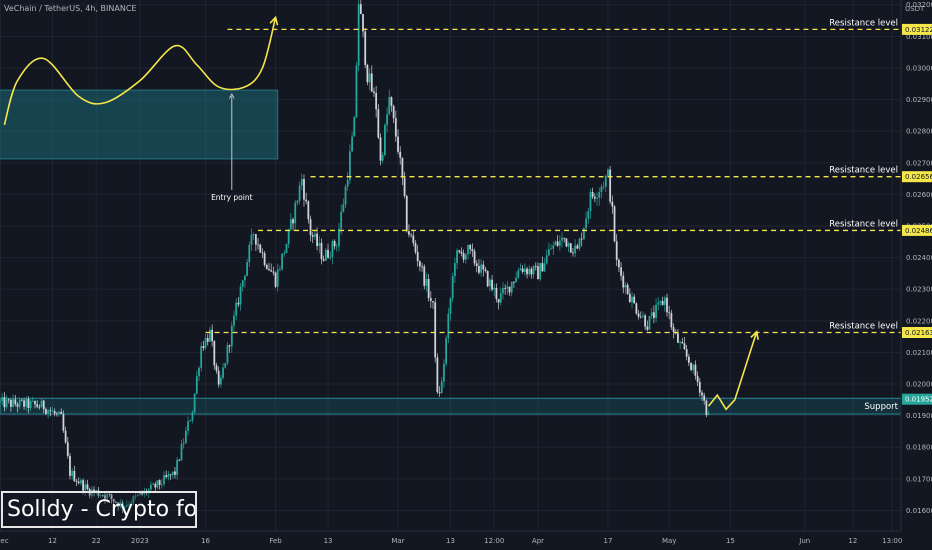  I want to click on current-price-tag, so click(917, 399).